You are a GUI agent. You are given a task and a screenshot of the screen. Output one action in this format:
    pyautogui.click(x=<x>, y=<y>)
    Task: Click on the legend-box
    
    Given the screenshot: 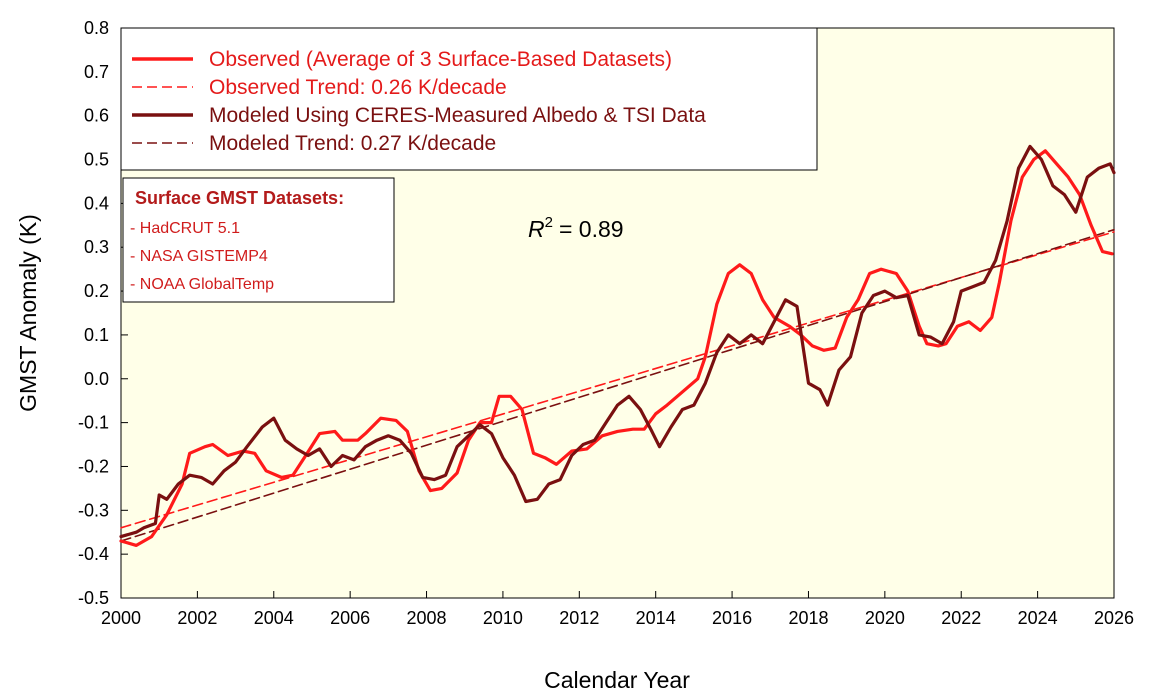 What is the action you would take?
    pyautogui.click(x=469, y=99)
    